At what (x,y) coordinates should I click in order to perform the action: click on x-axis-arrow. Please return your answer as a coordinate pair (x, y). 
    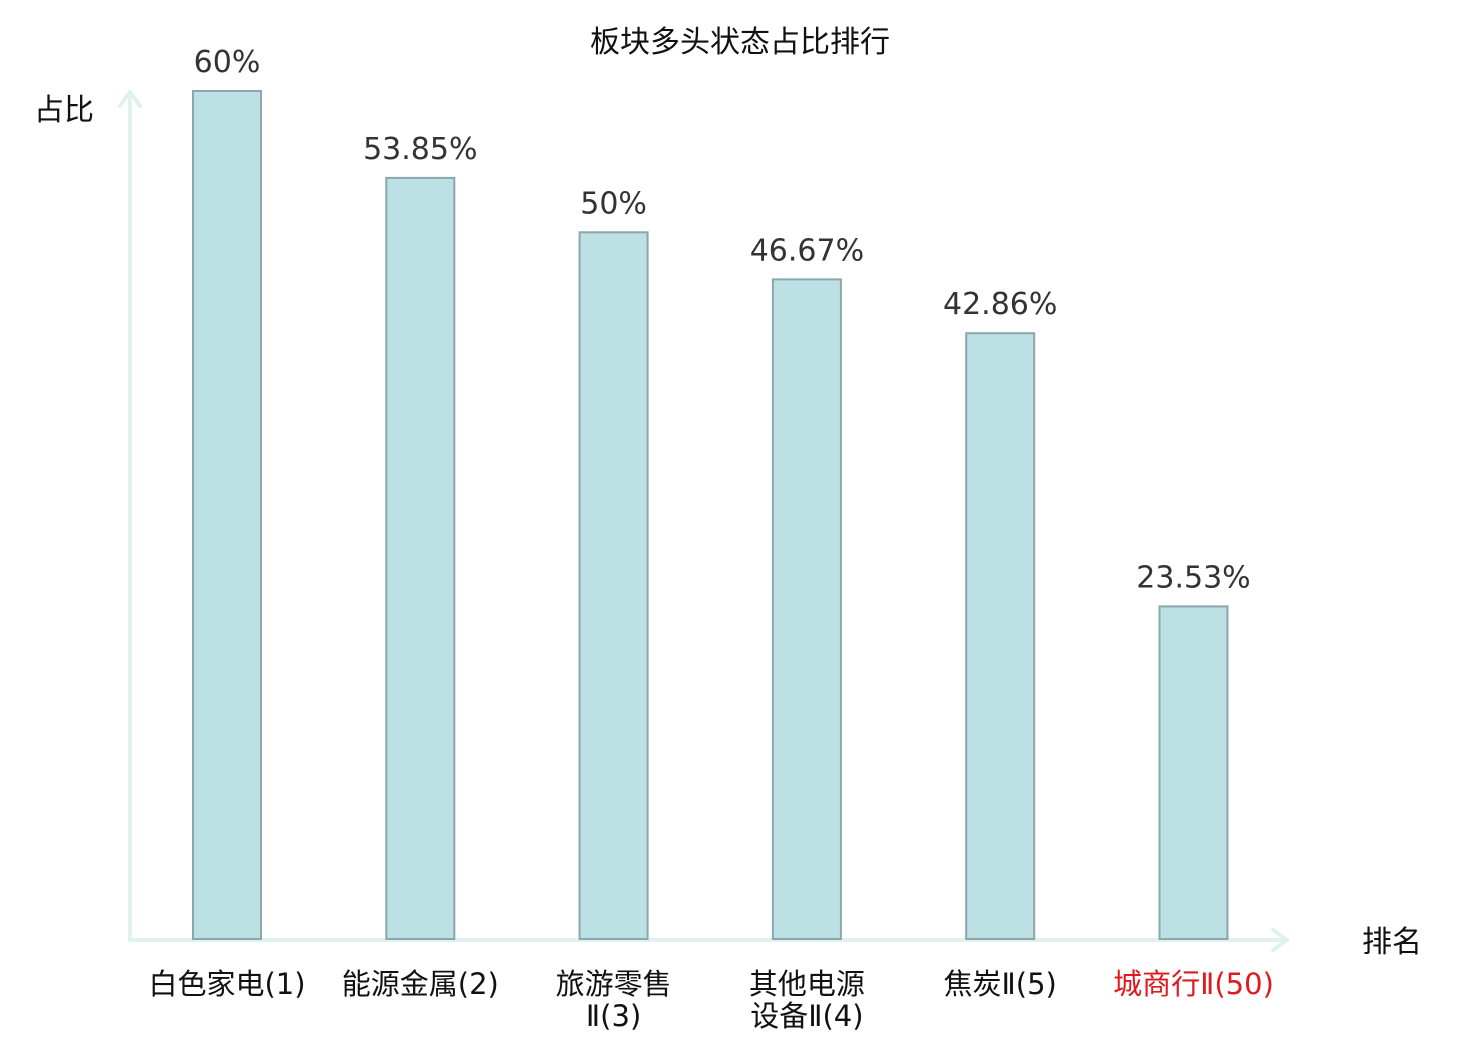
    Looking at the image, I should click on (1280, 940).